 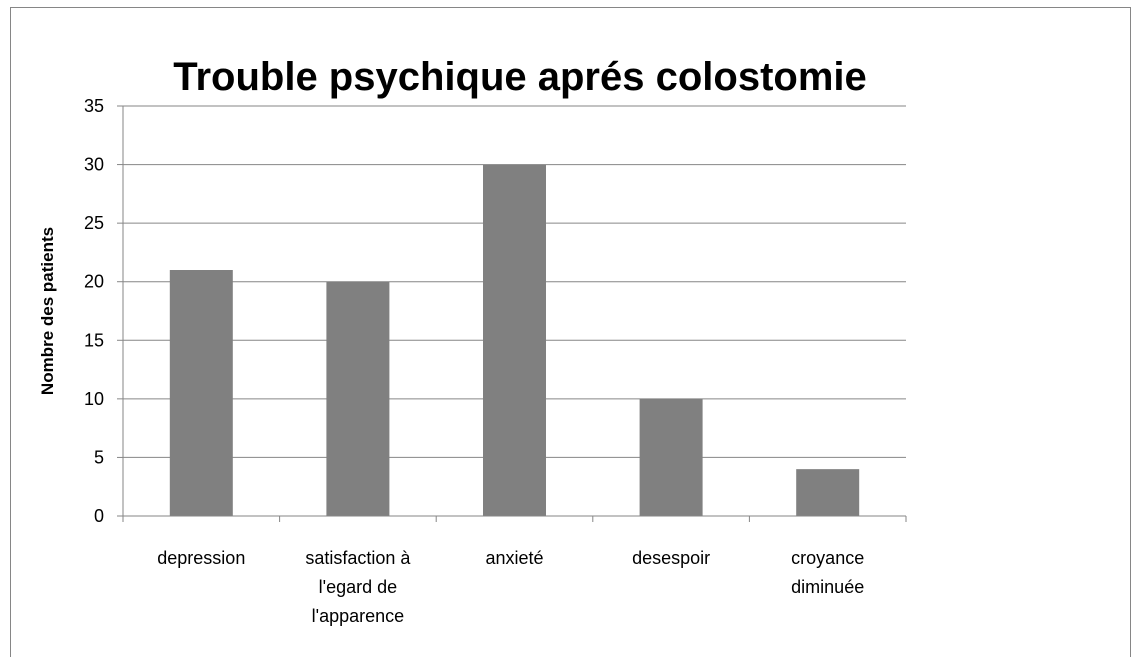 What do you see at coordinates (94, 340) in the screenshot?
I see `y-tick-label: 15` at bounding box center [94, 340].